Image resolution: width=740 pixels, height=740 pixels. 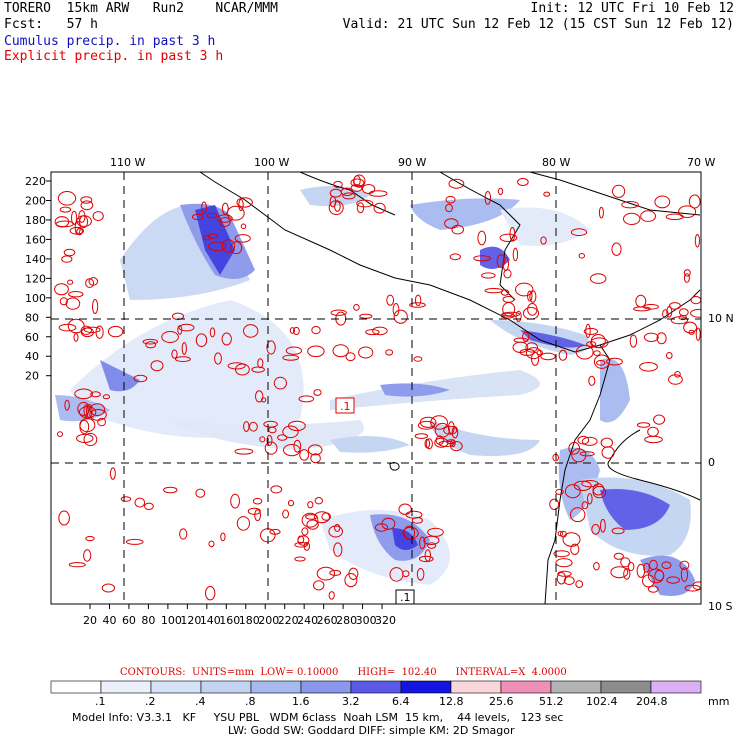 I want to click on y-tick-label: 180, so click(x=35, y=220).